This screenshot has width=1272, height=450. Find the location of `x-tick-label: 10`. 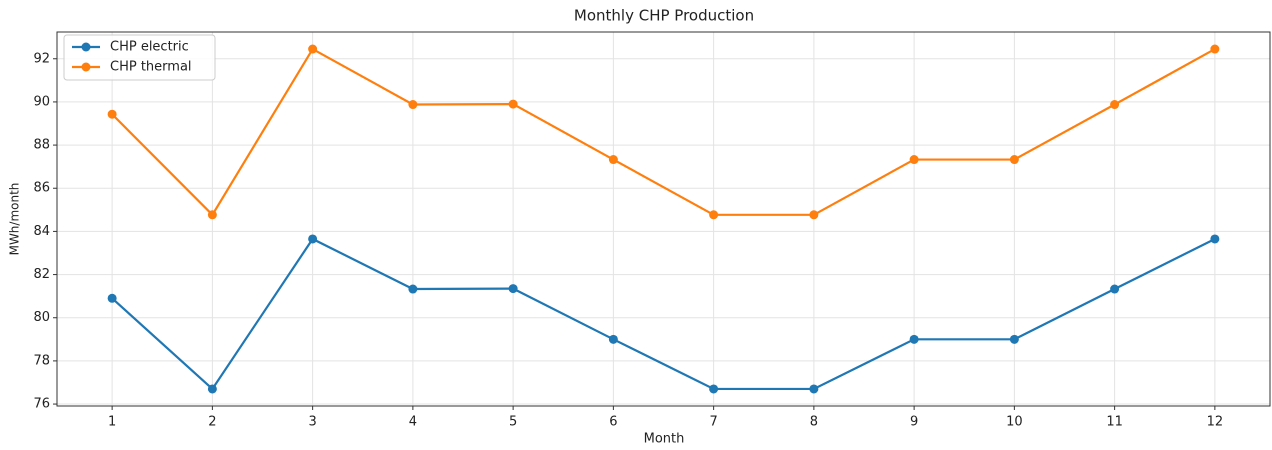

x-tick-label: 10 is located at coordinates (1014, 422).